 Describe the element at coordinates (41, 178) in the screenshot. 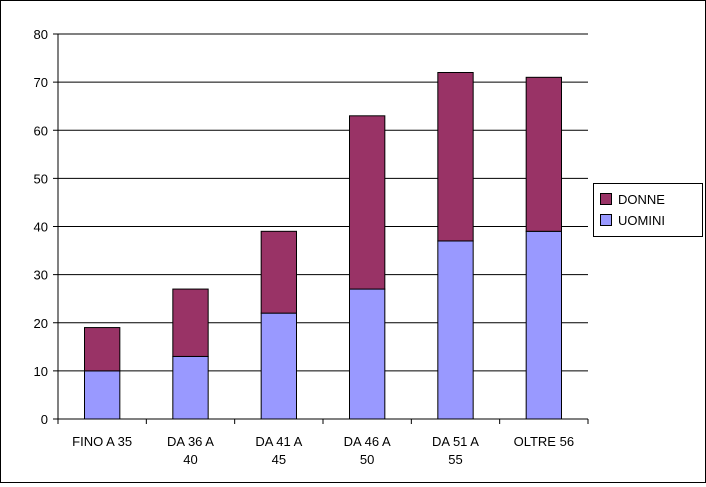

I see `y-tick-label: 50` at that location.